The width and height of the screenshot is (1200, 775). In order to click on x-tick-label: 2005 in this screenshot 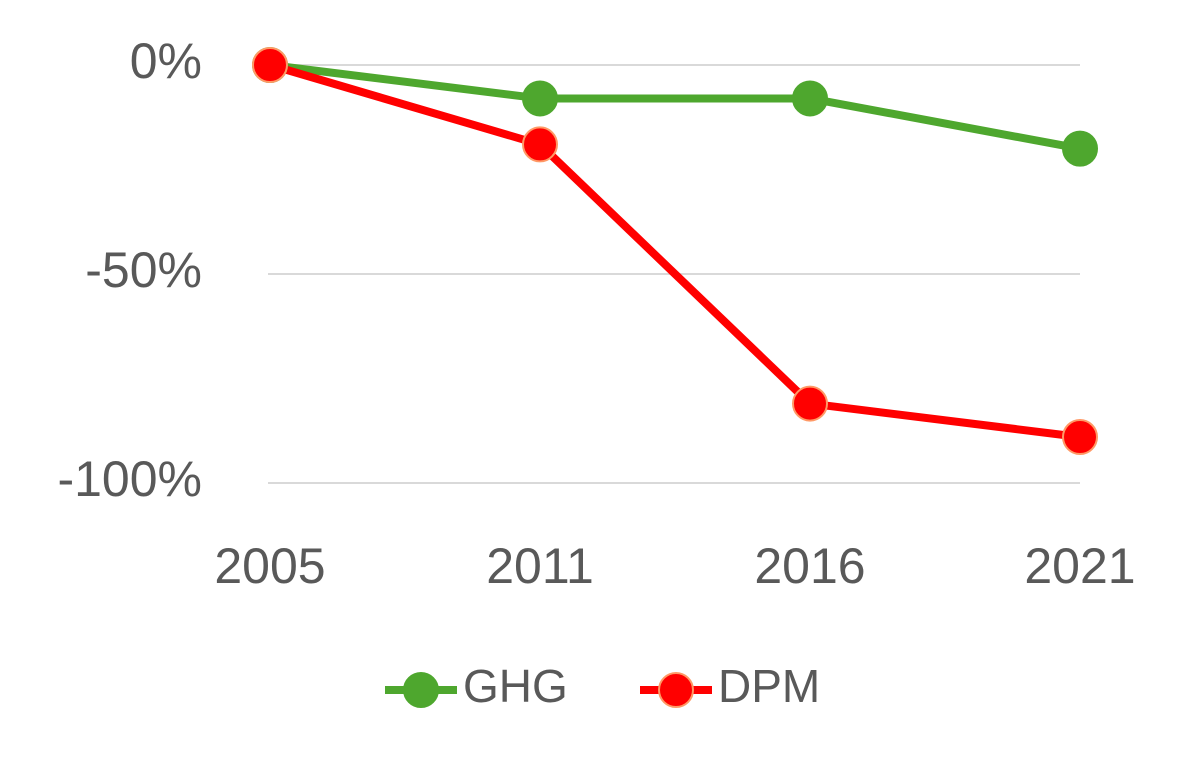, I will do `click(269, 566)`.